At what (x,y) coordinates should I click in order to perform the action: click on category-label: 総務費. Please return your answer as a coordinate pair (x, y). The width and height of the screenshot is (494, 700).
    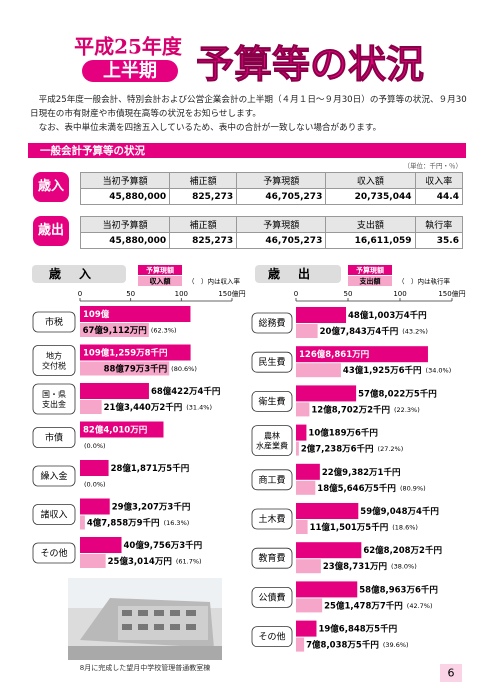
    Looking at the image, I should click on (271, 323).